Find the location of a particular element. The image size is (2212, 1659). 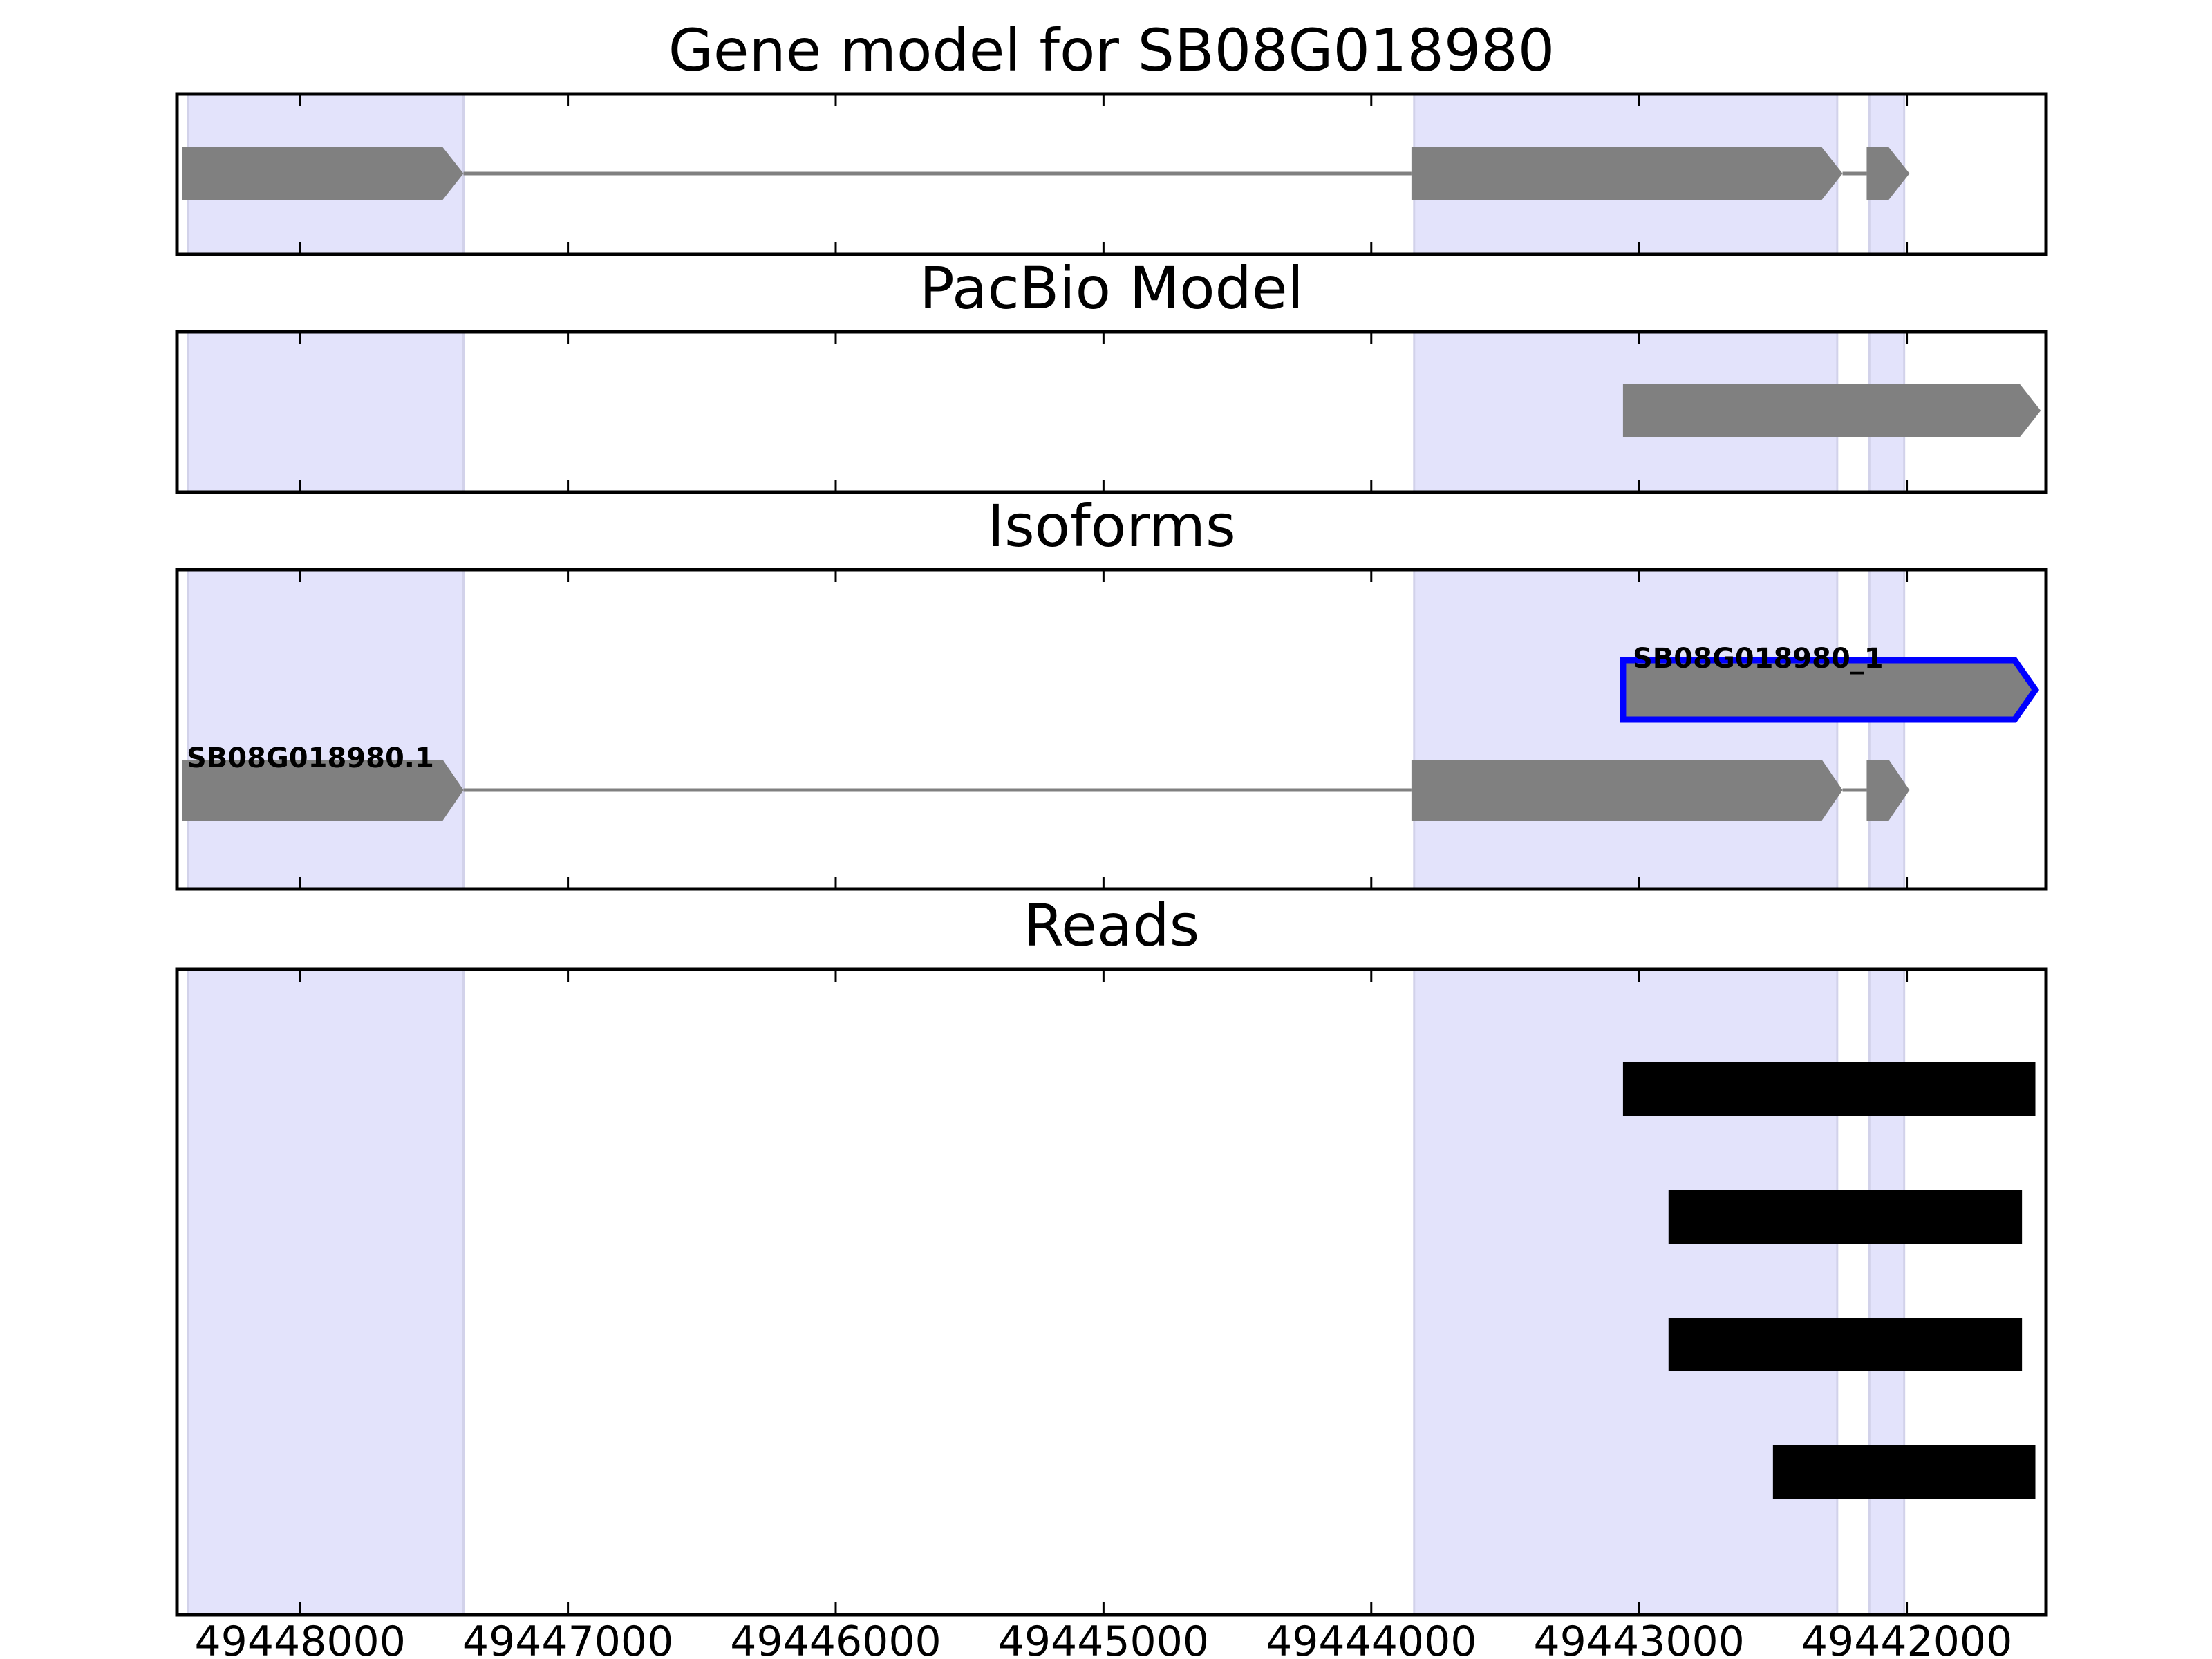

reads-title: Reads is located at coordinates (1112, 925).